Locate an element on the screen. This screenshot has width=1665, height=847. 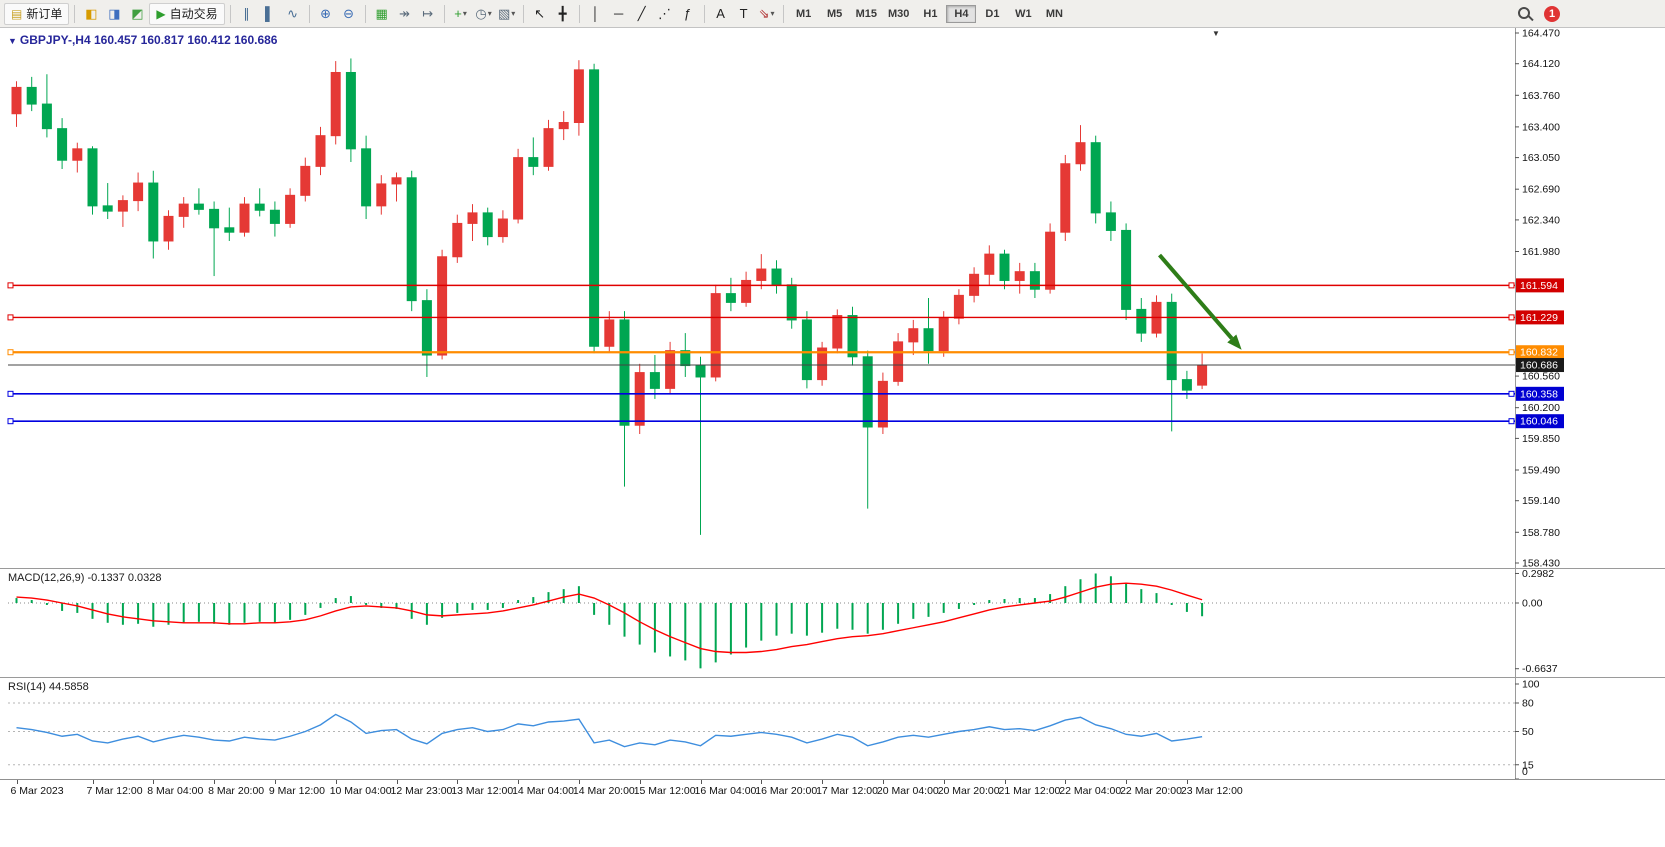
zoom-in-button: ⊕ is located at coordinates (326, 14).